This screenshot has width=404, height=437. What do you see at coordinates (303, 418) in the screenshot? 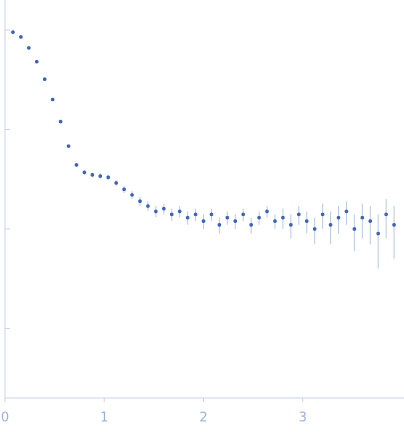
I see `x-tick-label: 3` at bounding box center [303, 418].